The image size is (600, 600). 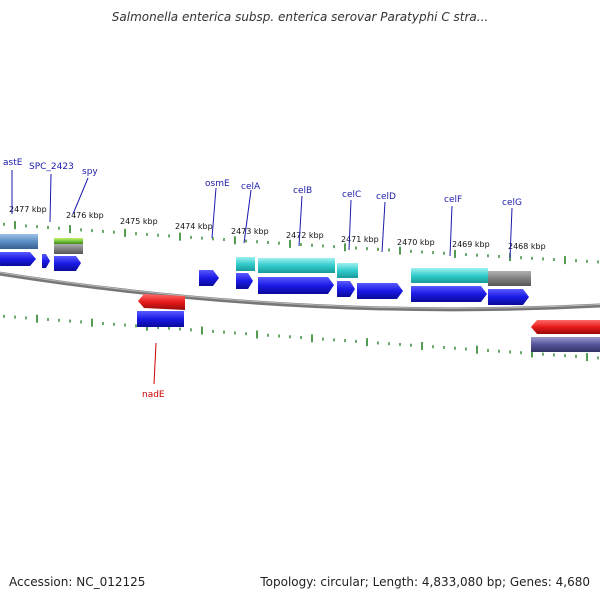 What do you see at coordinates (351, 195) in the screenshot?
I see `gene-label: celC` at bounding box center [351, 195].